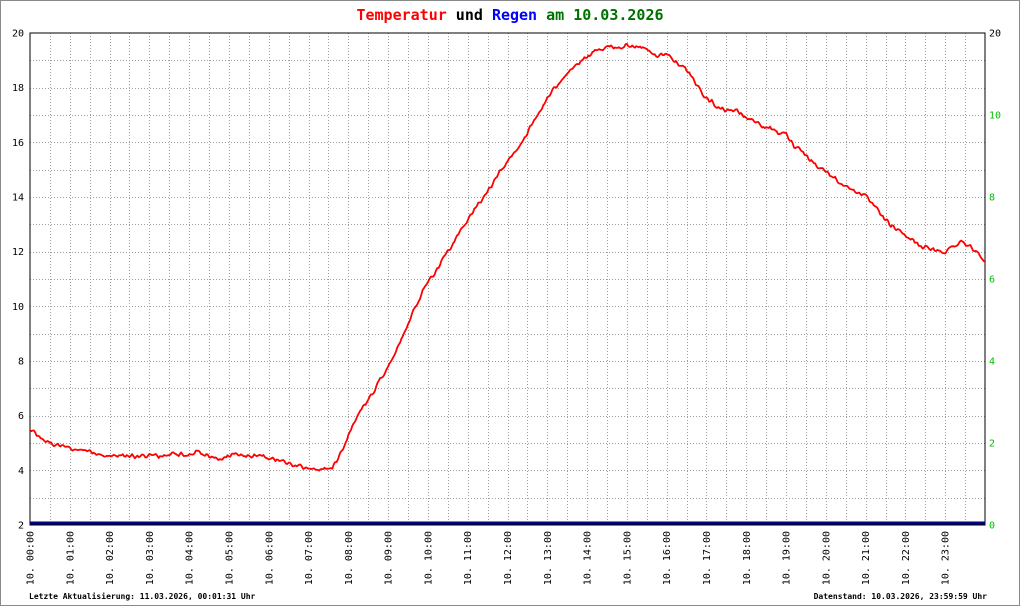  Describe the element at coordinates (548, 558) in the screenshot. I see `x-axis-label: 10. 13:00` at that location.